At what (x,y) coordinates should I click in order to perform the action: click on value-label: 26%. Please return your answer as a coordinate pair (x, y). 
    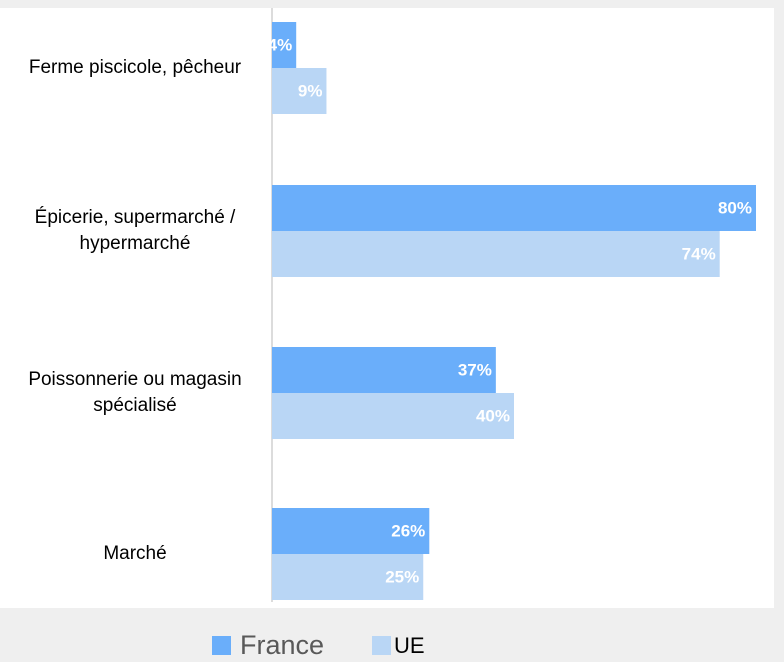
    Looking at the image, I should click on (408, 530).